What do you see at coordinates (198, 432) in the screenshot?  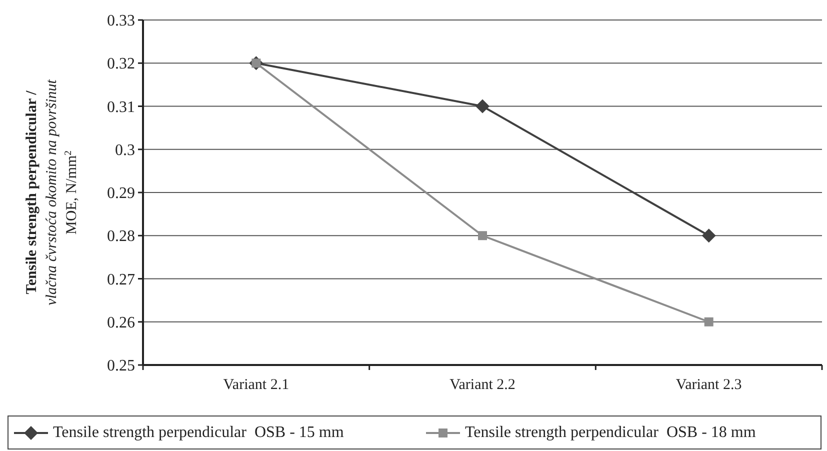 I see `legend-label: Tensile strength perpendicular OSB - 15 mm` at bounding box center [198, 432].